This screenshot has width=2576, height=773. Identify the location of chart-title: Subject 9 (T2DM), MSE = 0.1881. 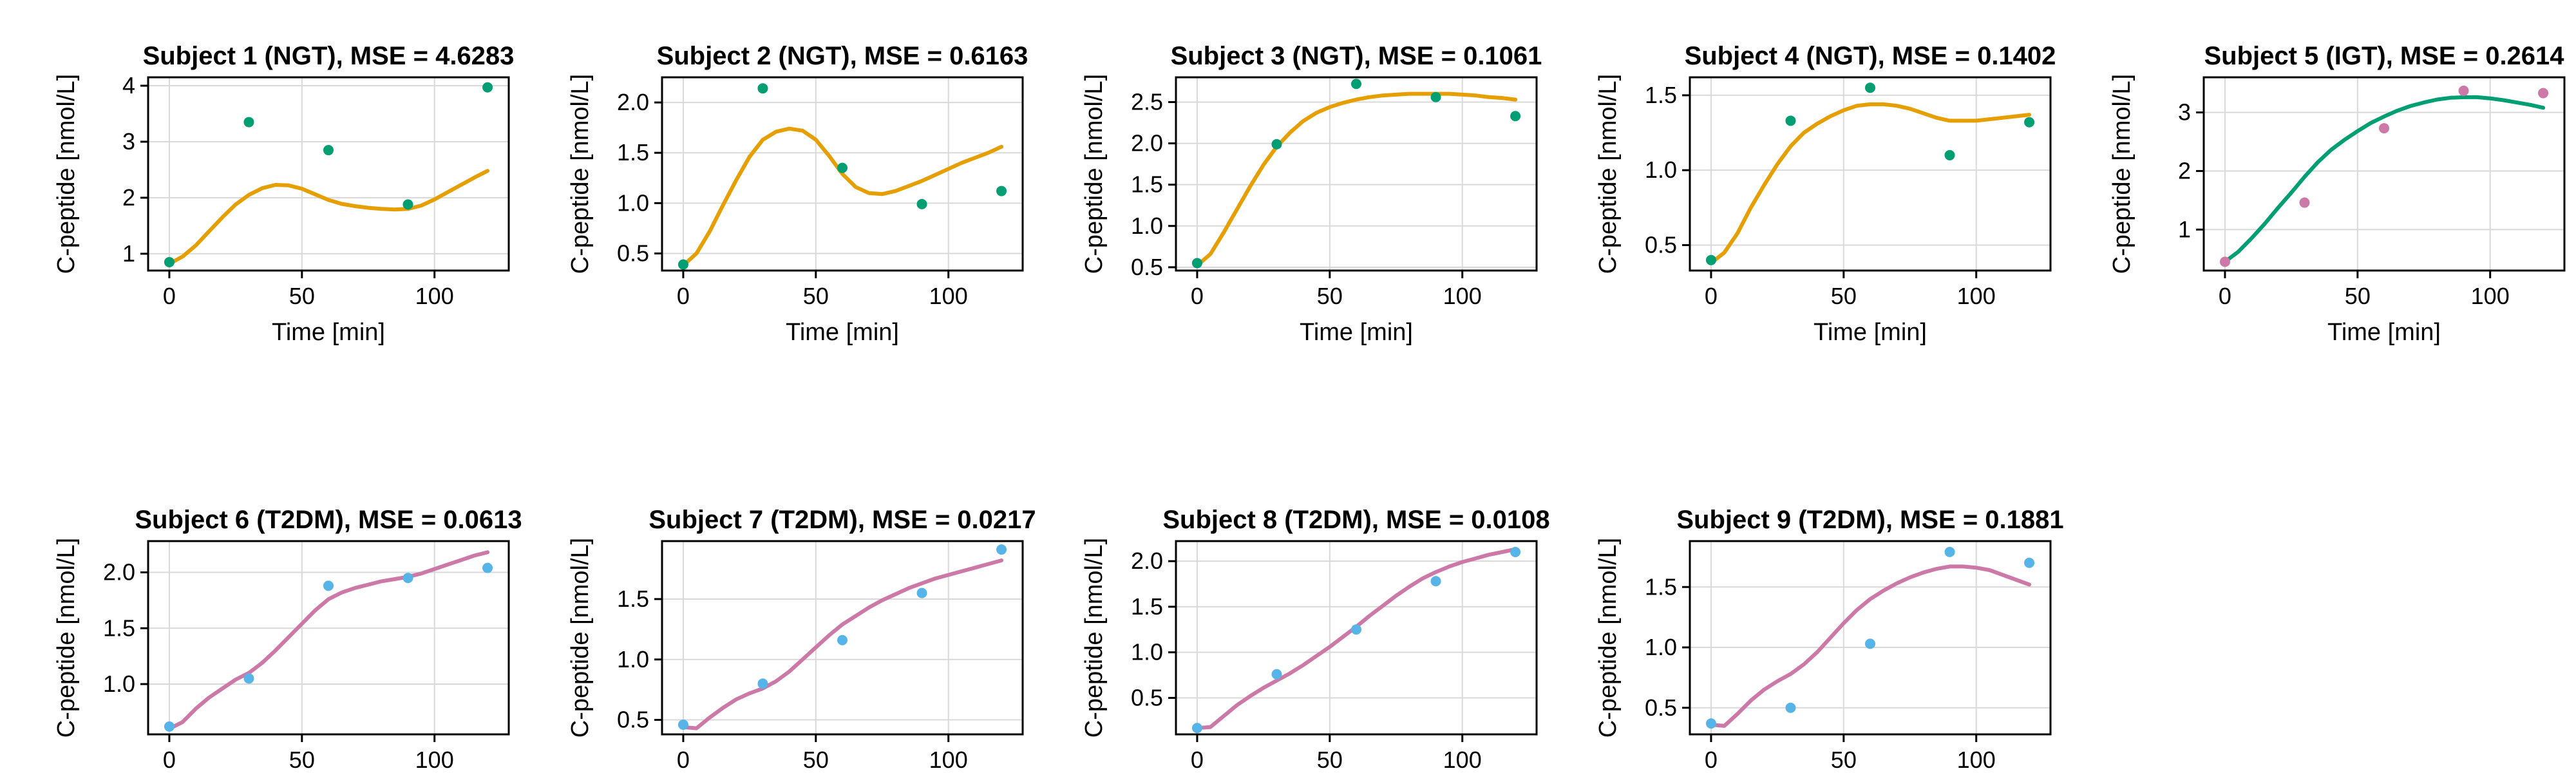
(1869, 520).